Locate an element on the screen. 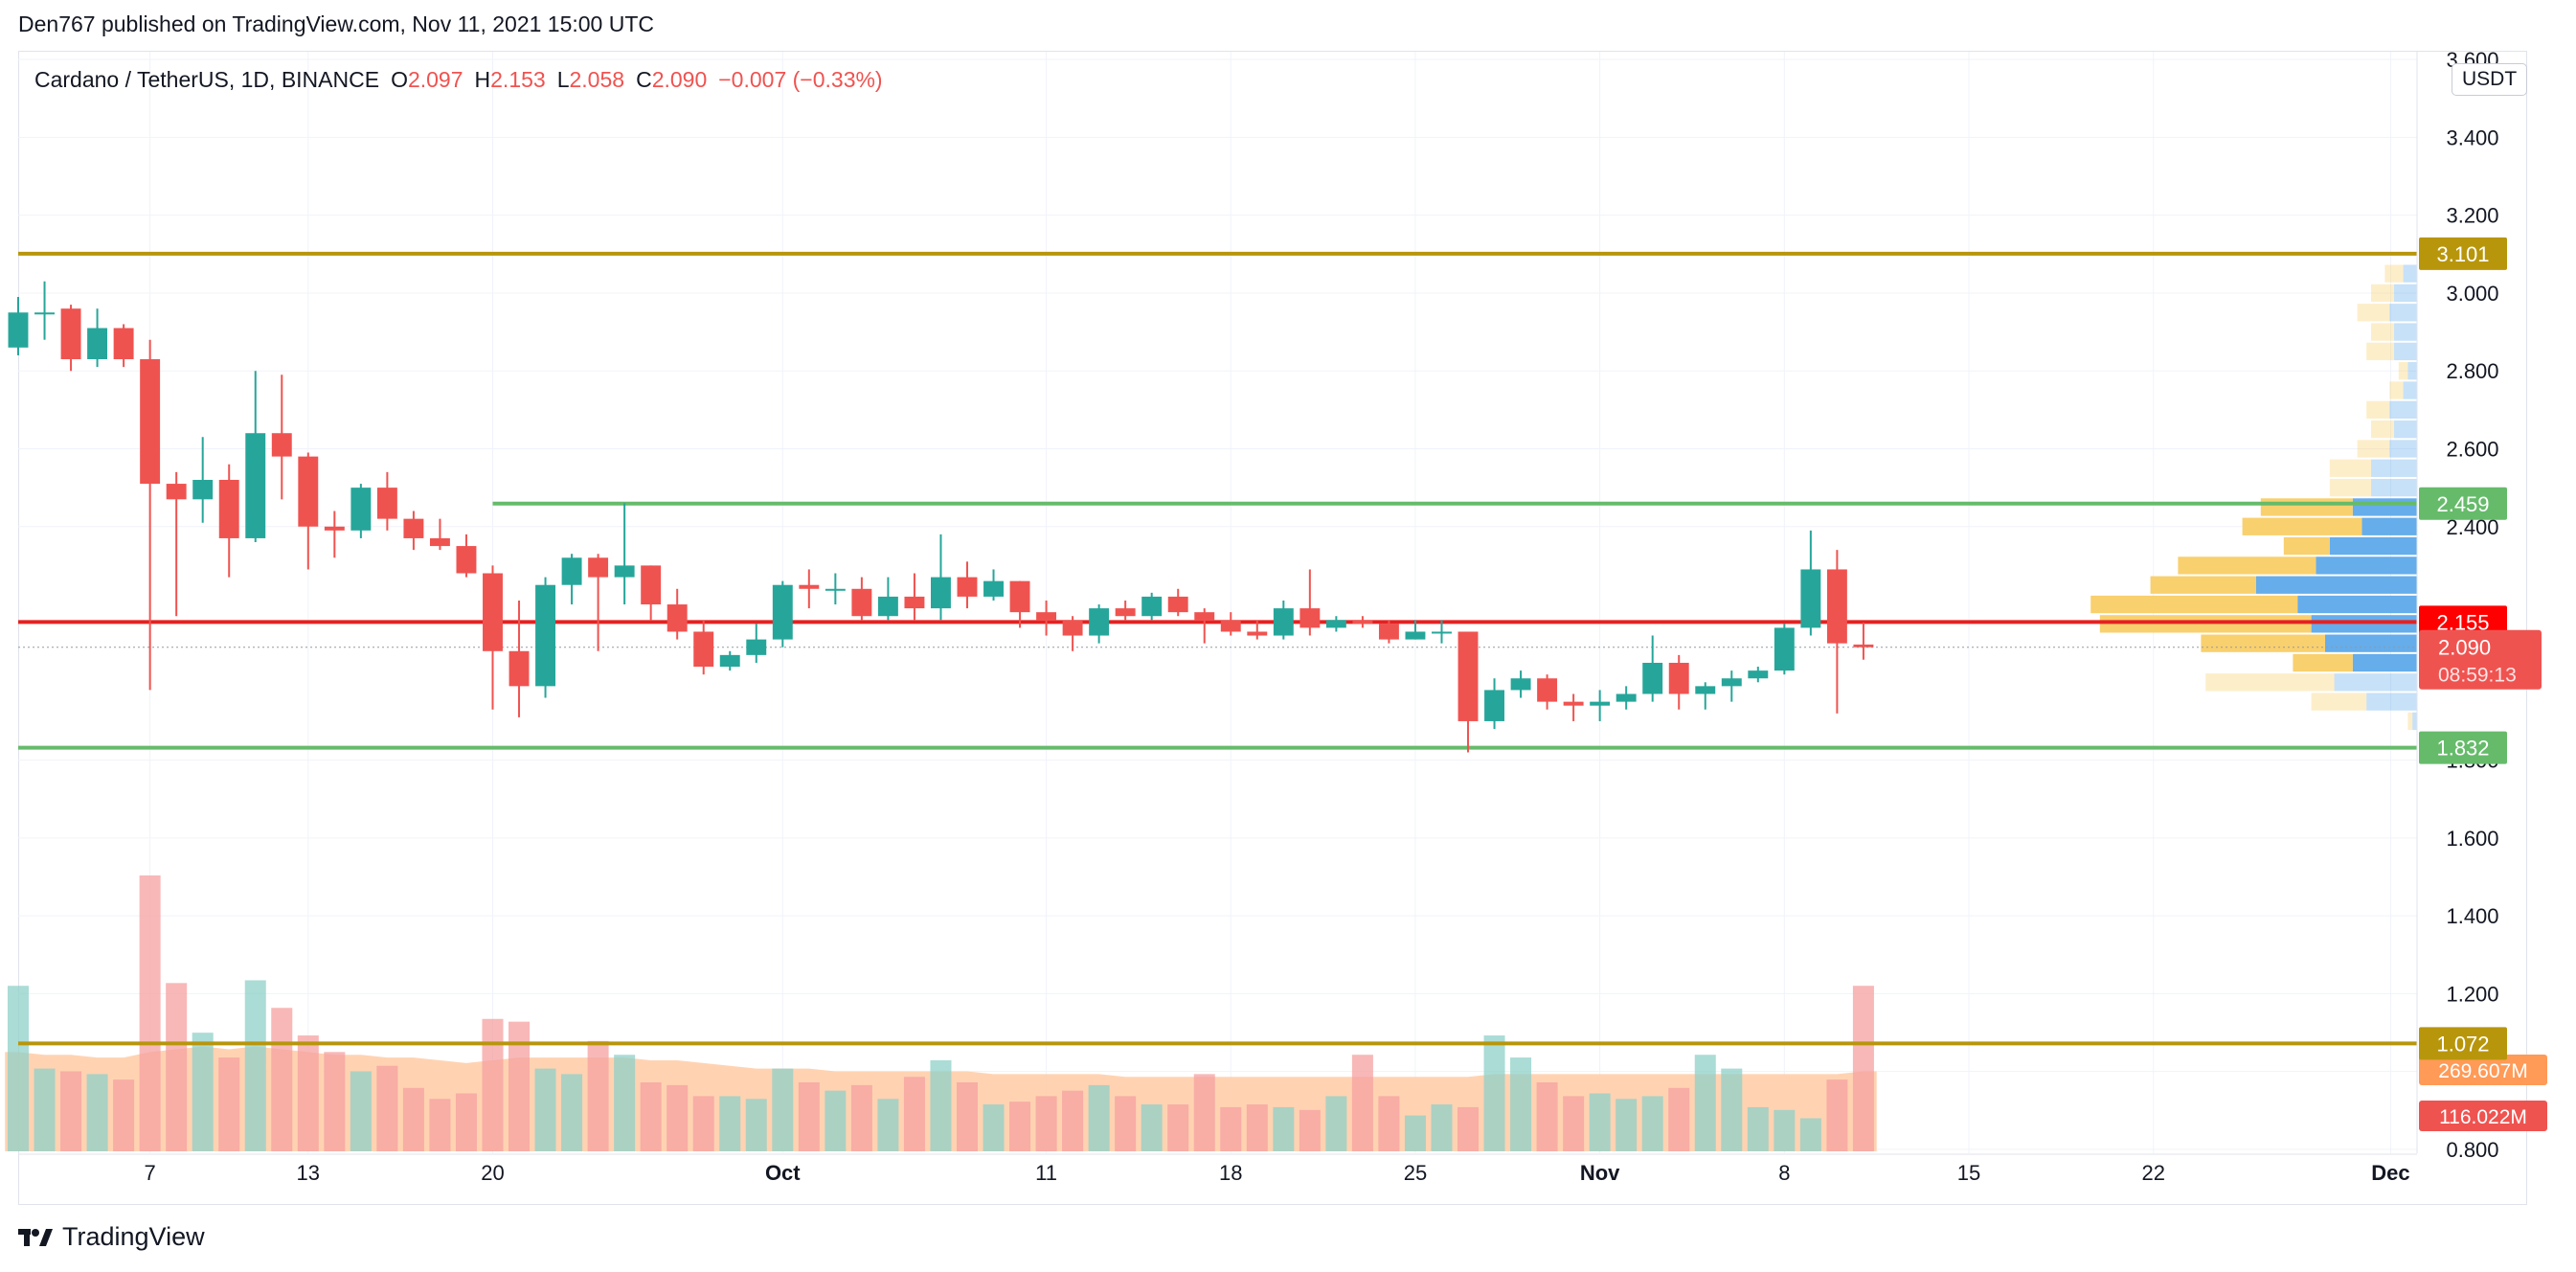 This screenshot has width=2576, height=1272. time-tick-label: Dec is located at coordinates (2390, 1173).